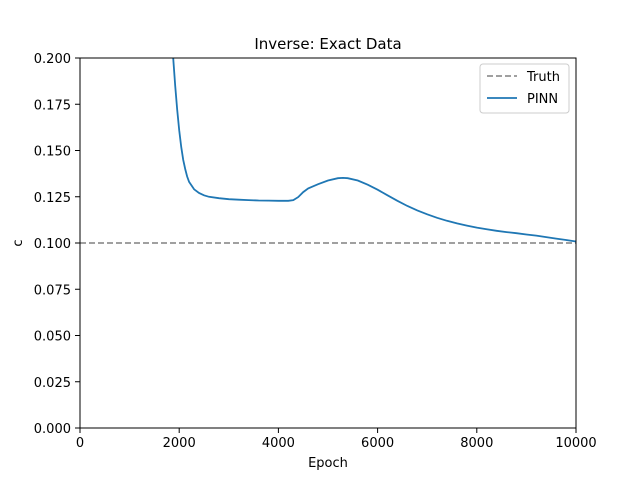 The image size is (640, 480). I want to click on x-tick-label: 6000, so click(377, 443).